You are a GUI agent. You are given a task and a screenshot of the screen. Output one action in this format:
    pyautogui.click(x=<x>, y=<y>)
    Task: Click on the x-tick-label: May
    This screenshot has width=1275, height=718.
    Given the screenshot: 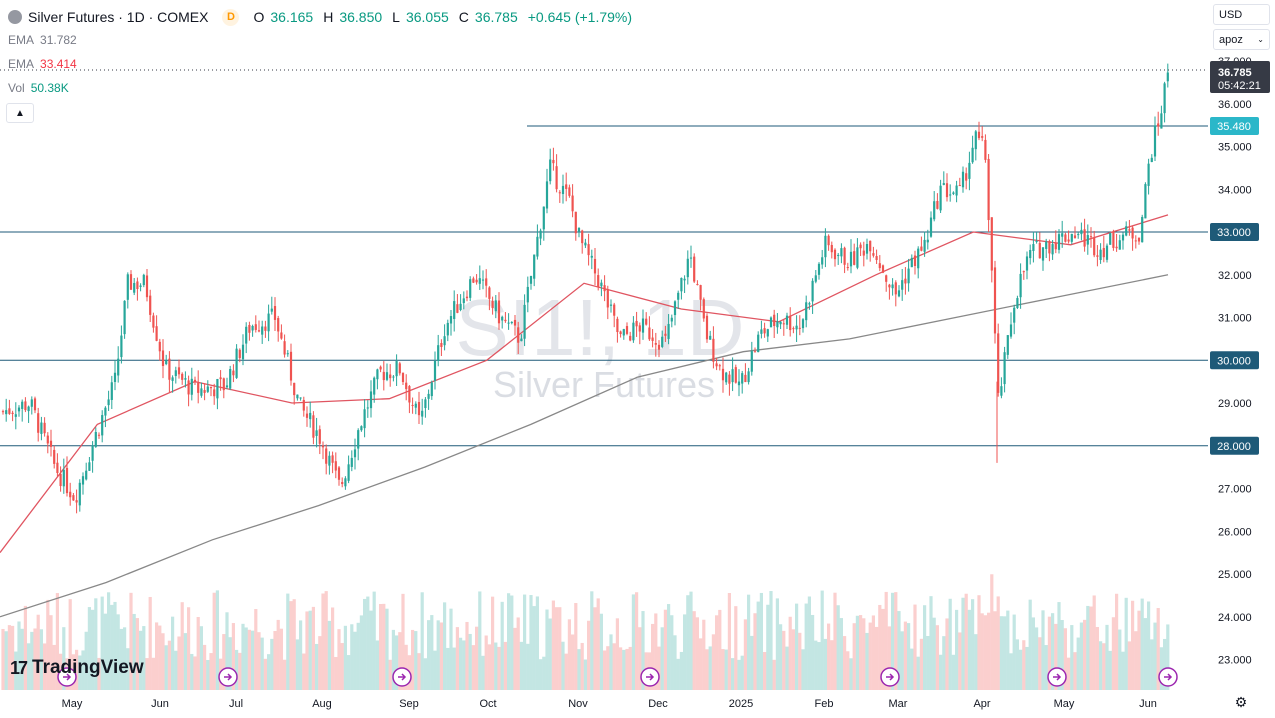 What is the action you would take?
    pyautogui.click(x=72, y=704)
    